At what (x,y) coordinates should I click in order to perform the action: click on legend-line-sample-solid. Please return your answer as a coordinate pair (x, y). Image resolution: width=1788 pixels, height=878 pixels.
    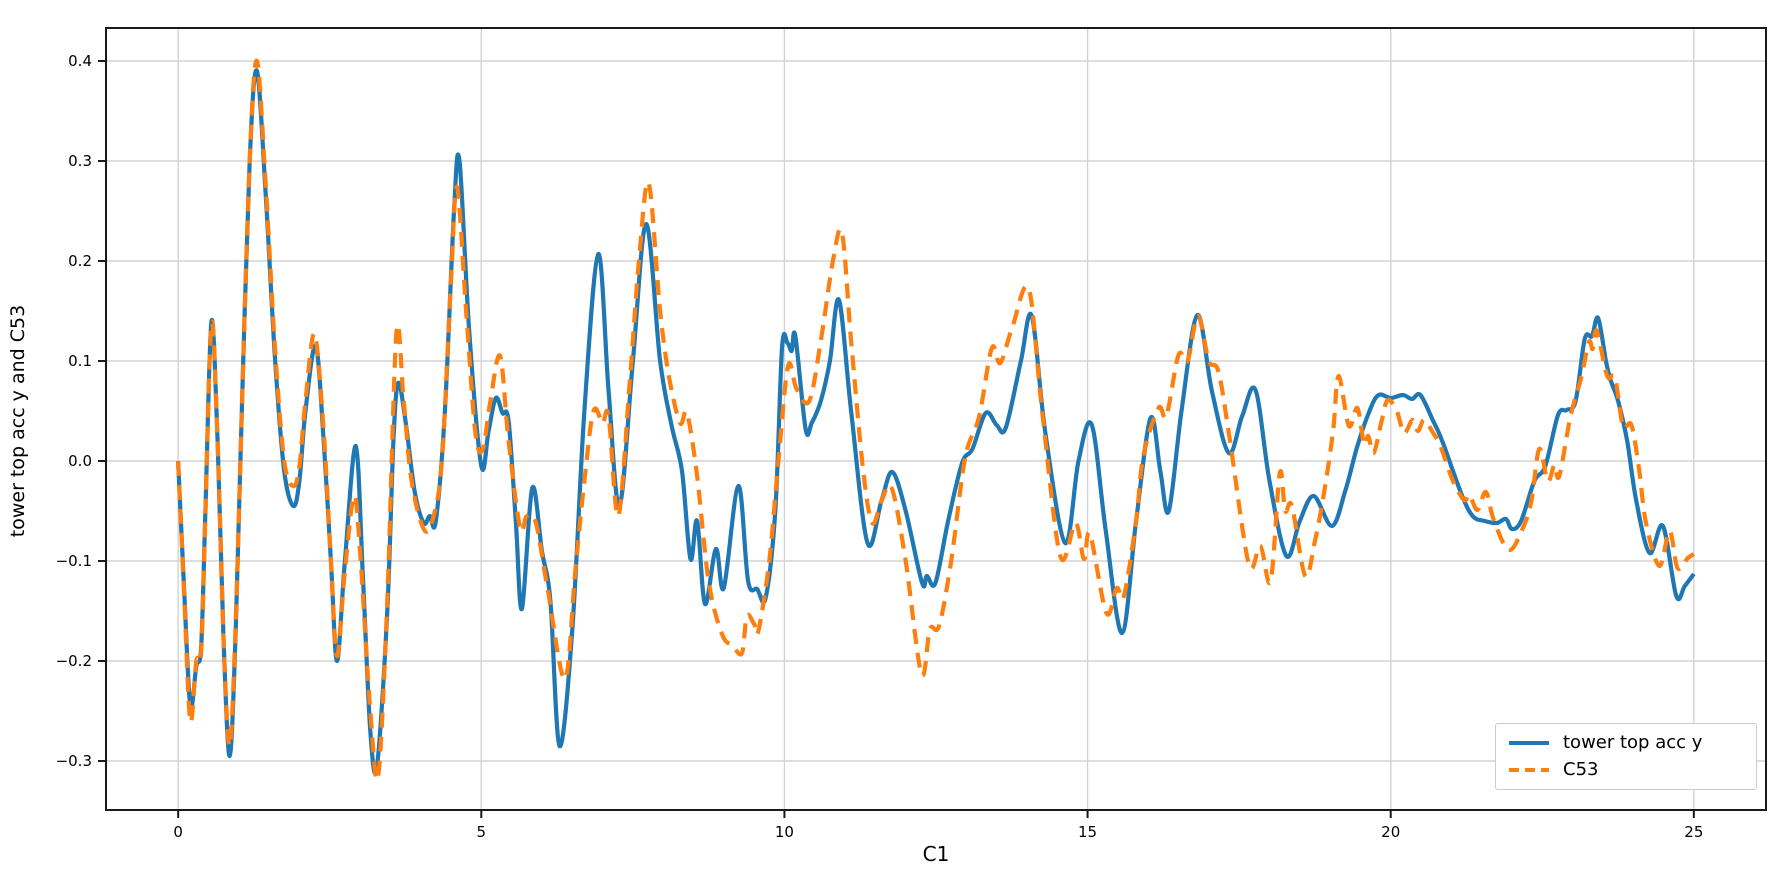
    Looking at the image, I should click on (1529, 742).